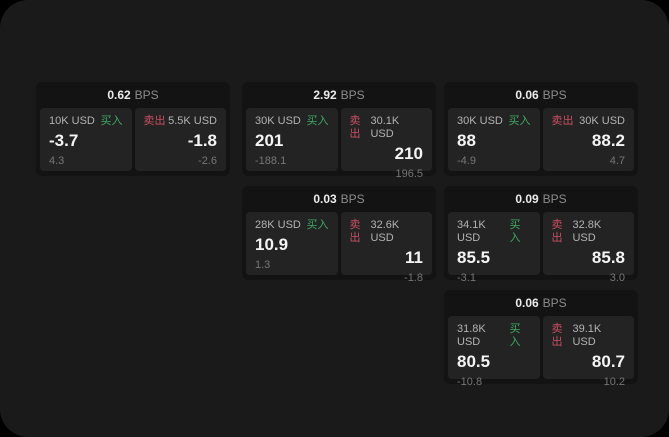 The height and width of the screenshot is (437, 669). What do you see at coordinates (466, 140) in the screenshot?
I see `buy-price: 88` at bounding box center [466, 140].